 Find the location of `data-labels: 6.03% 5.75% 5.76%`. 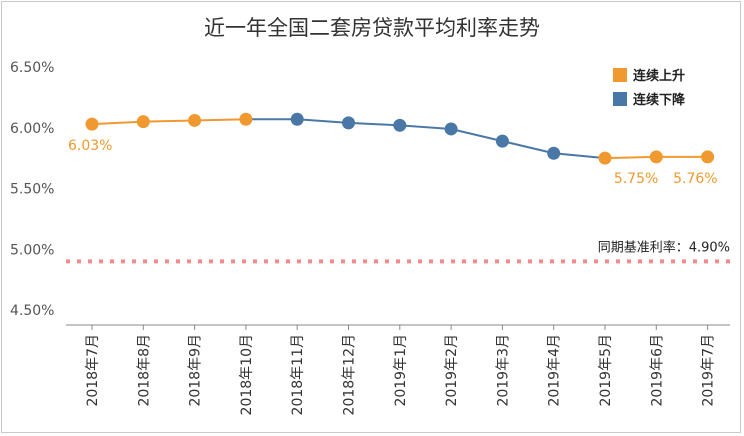

data-labels: 6.03% 5.75% 5.76% is located at coordinates (393, 162).